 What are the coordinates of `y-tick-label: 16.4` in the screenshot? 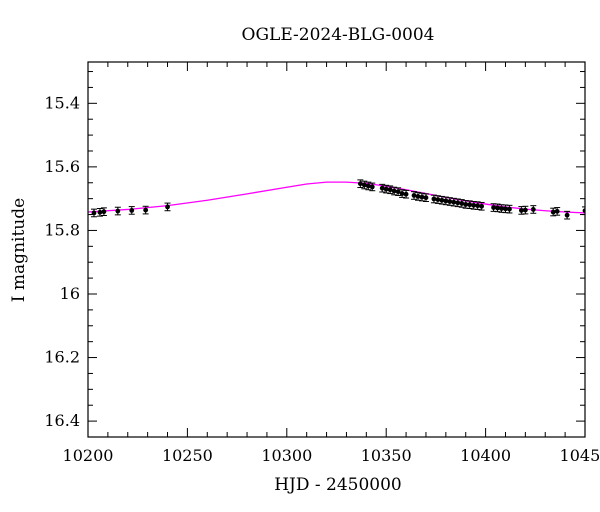 It's located at (62, 420).